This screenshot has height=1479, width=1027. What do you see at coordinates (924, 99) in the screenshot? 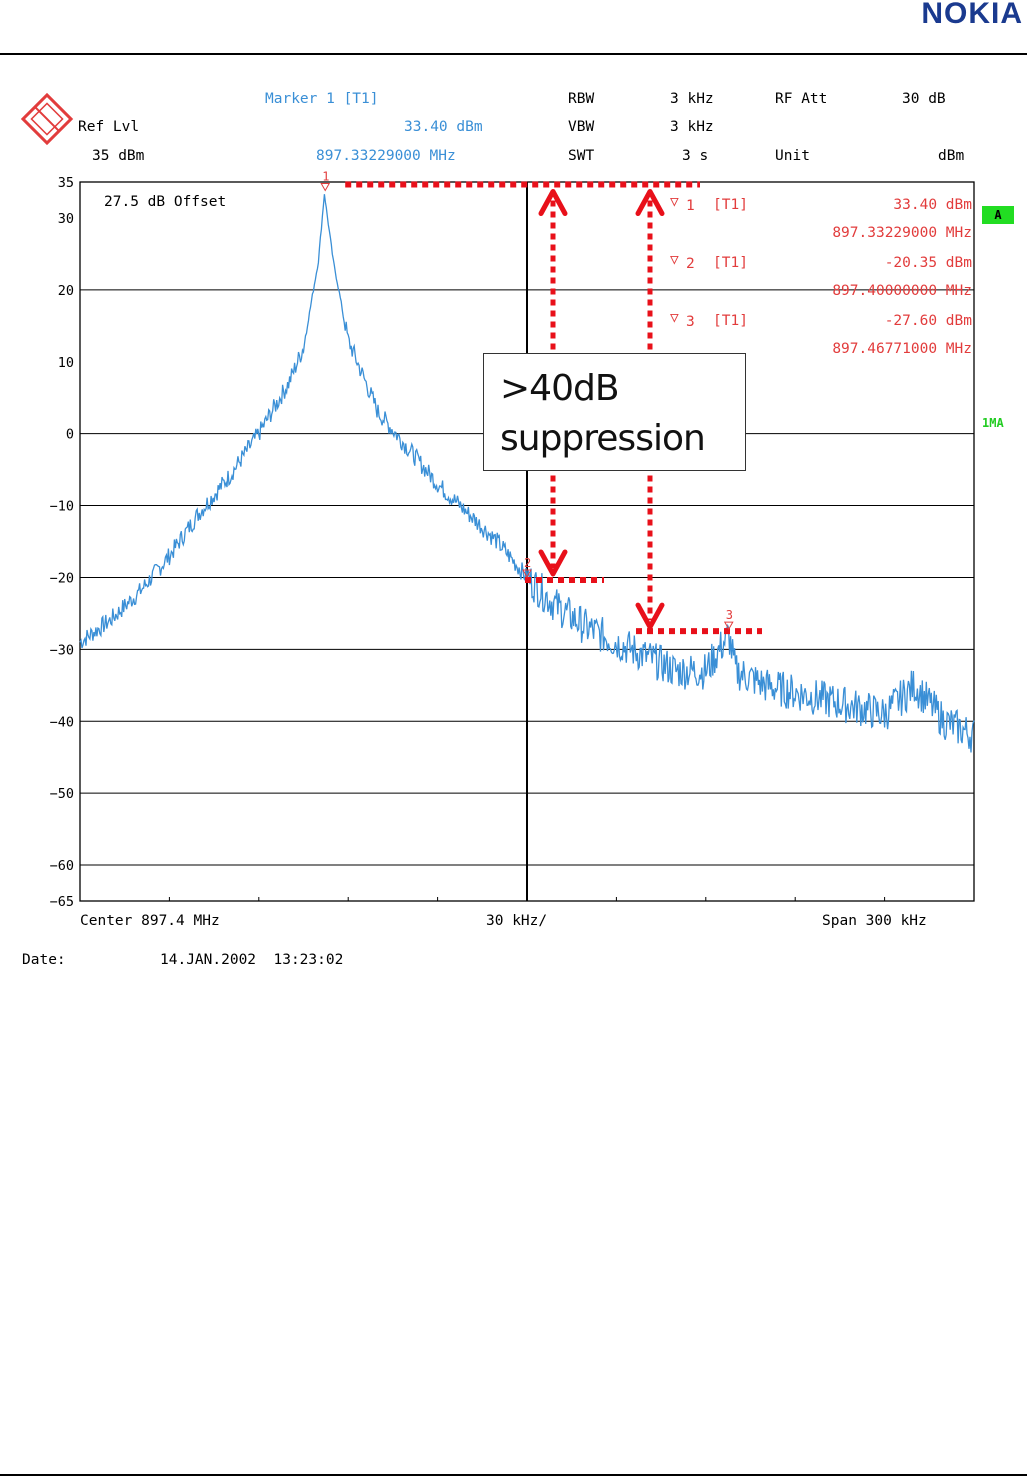
I see `rf-att-value: 30 dB` at bounding box center [924, 99].